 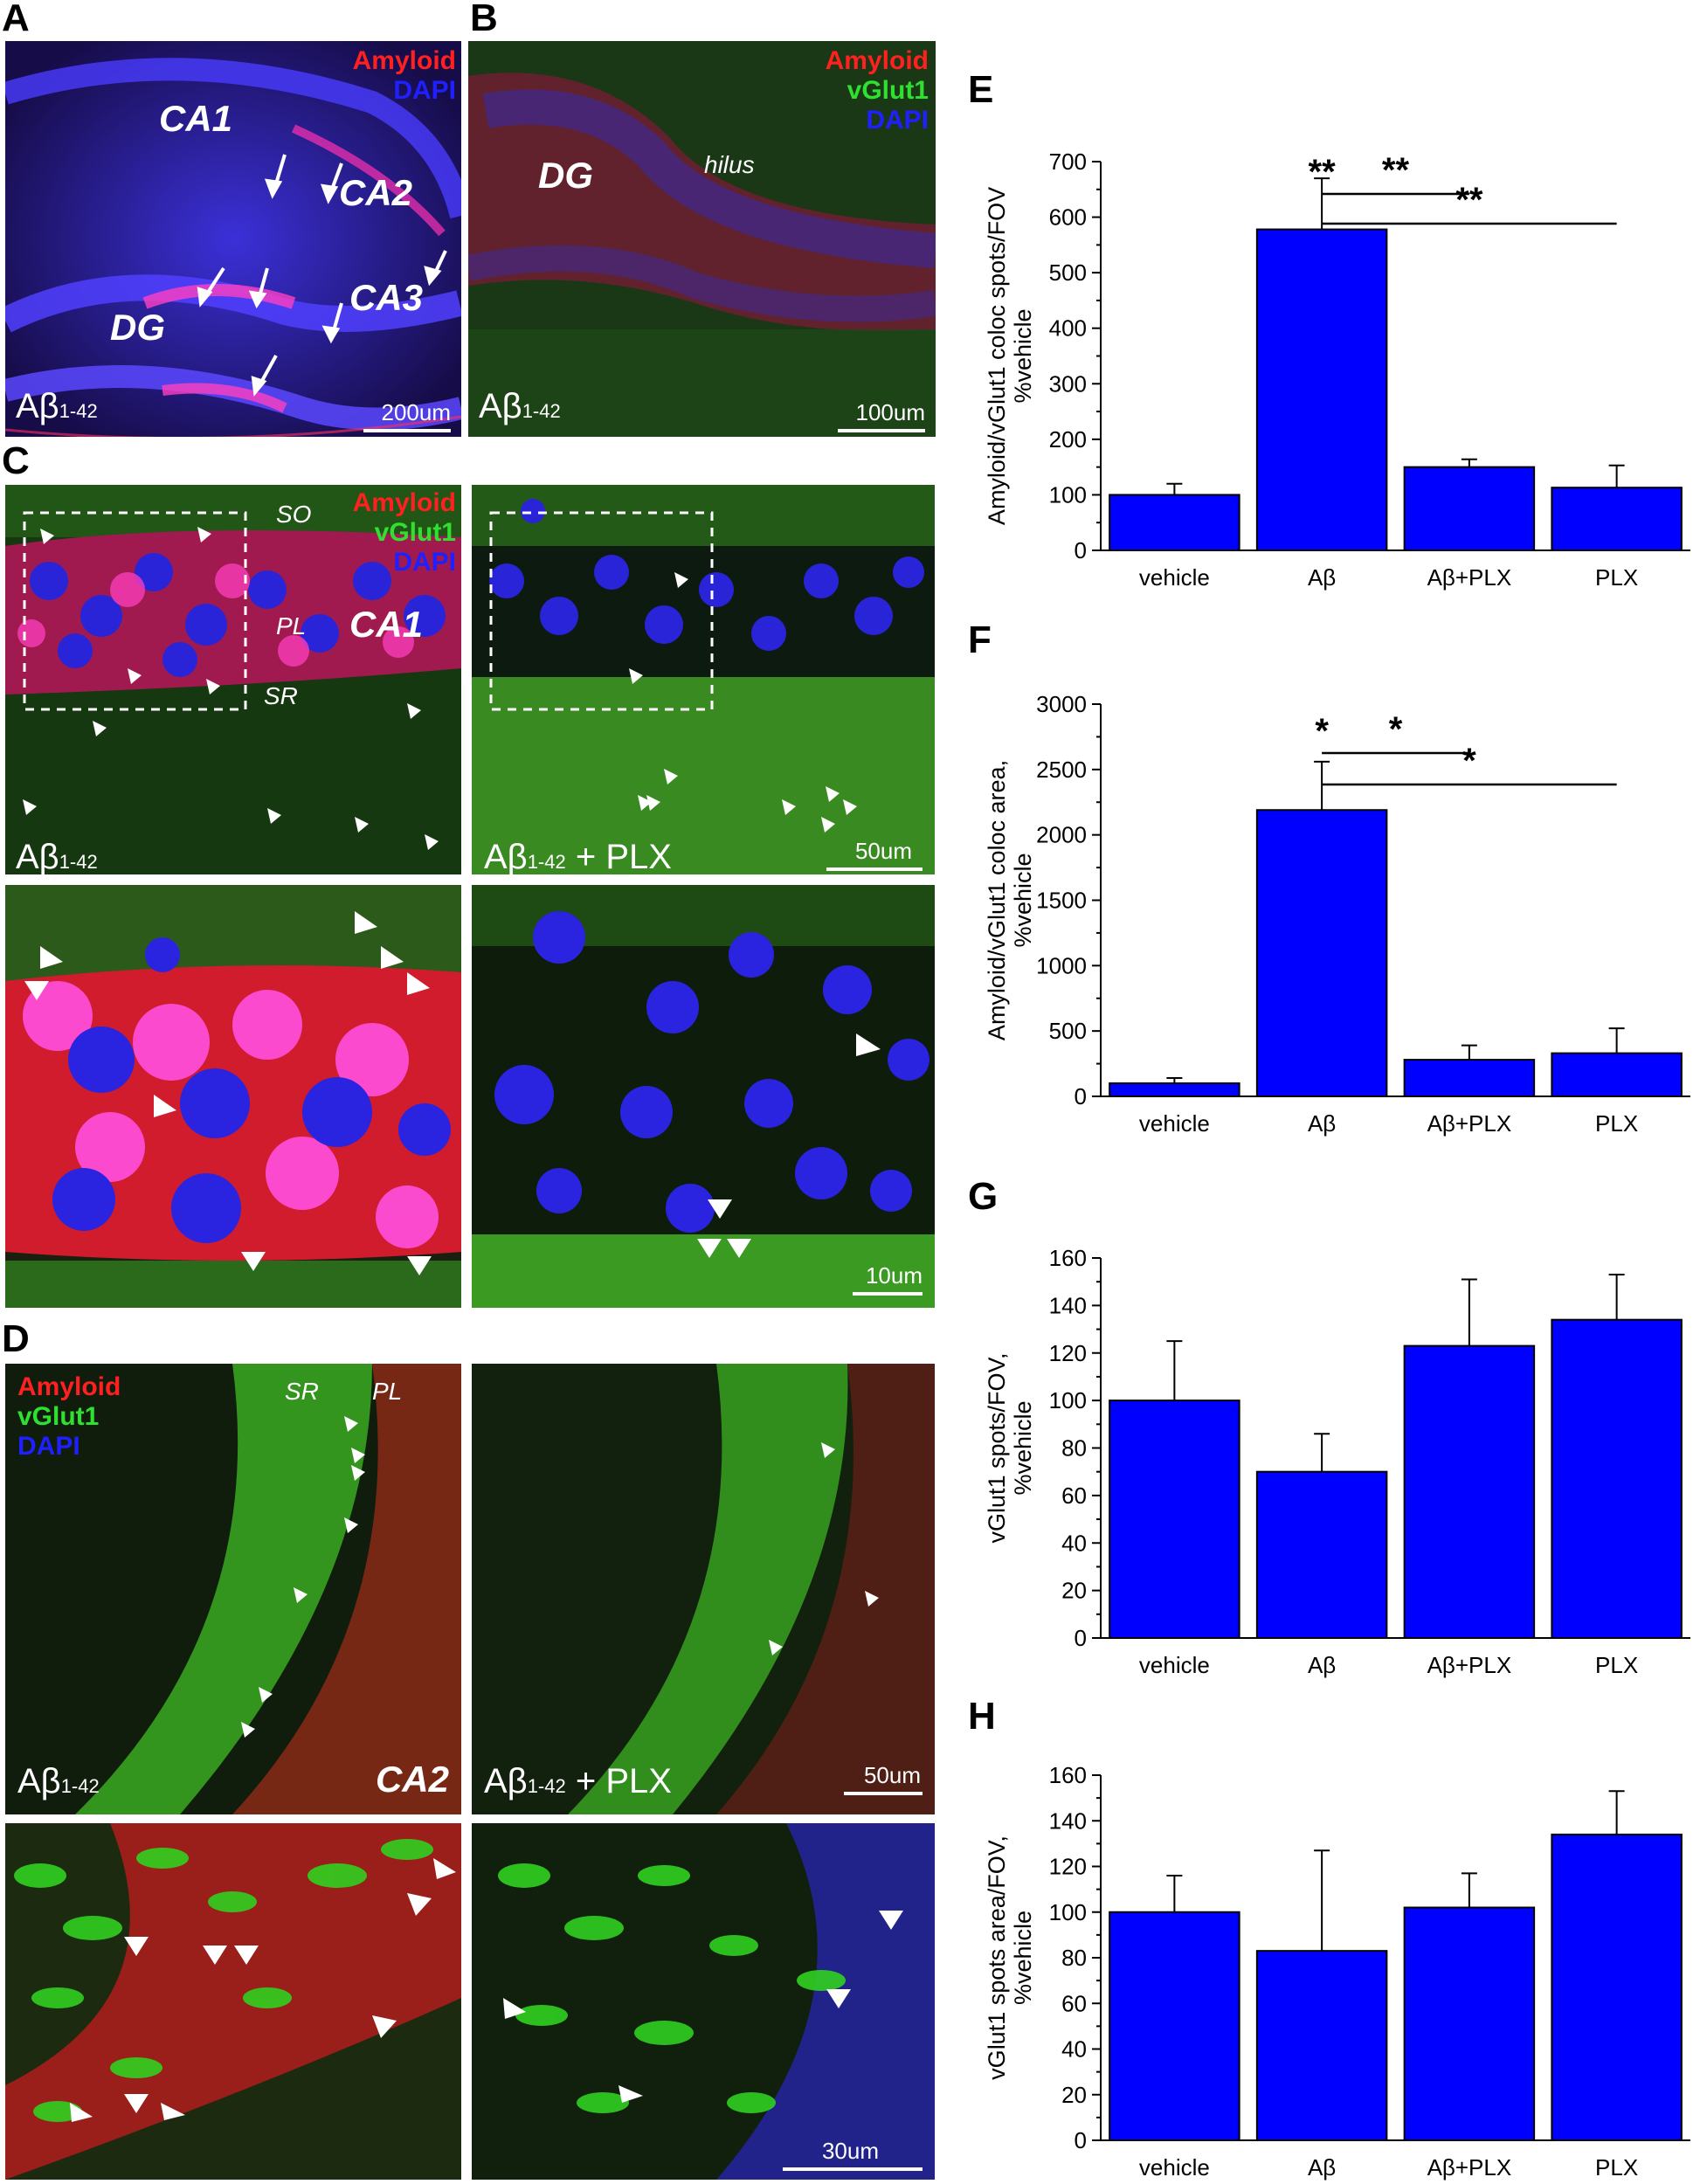 I want to click on panel-c-top-left-micrograph: SO PL SR CA1 Amyloid vGlut1 DAPI Aβ1-42, so click(x=233, y=679).